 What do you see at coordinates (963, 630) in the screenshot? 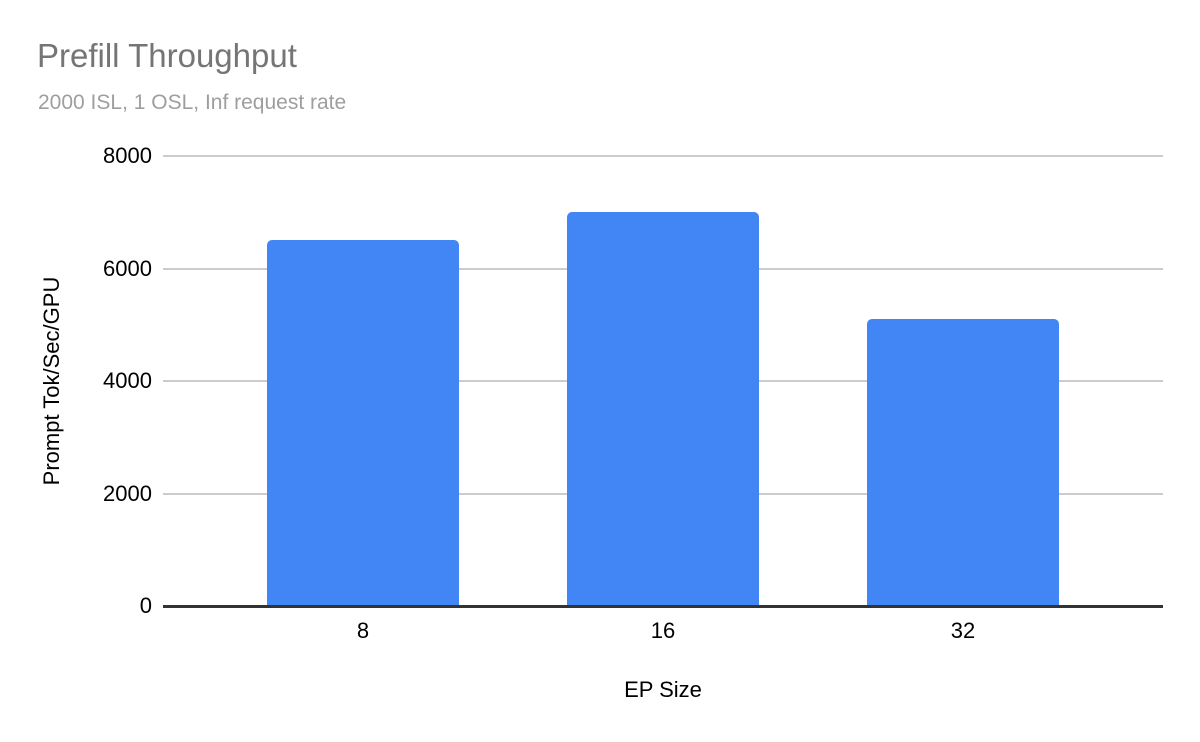
I see `x-axis-tick-label: 32` at bounding box center [963, 630].